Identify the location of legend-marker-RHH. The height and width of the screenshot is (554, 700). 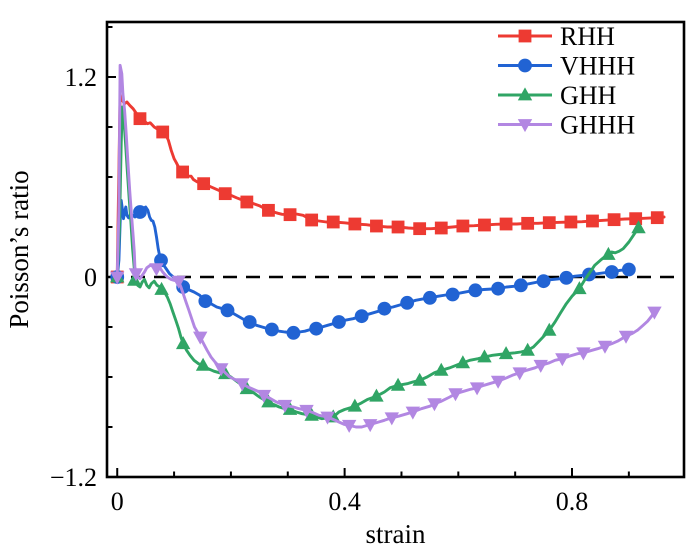
(525, 36).